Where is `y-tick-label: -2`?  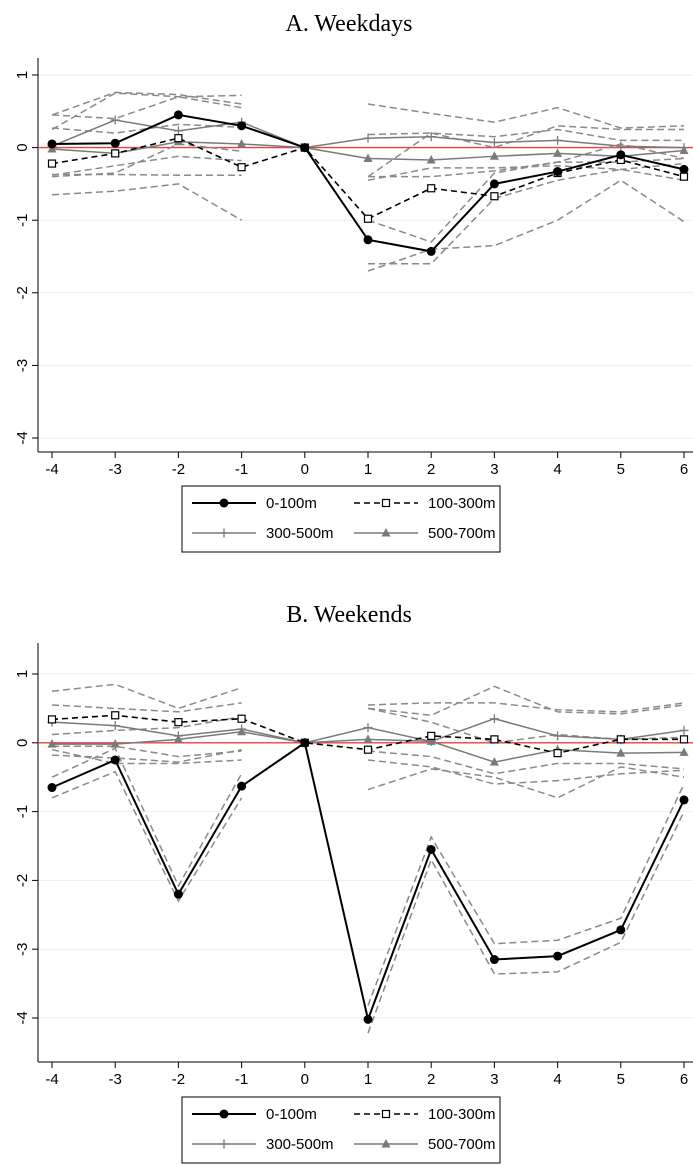 y-tick-label: -2 is located at coordinates (22, 292).